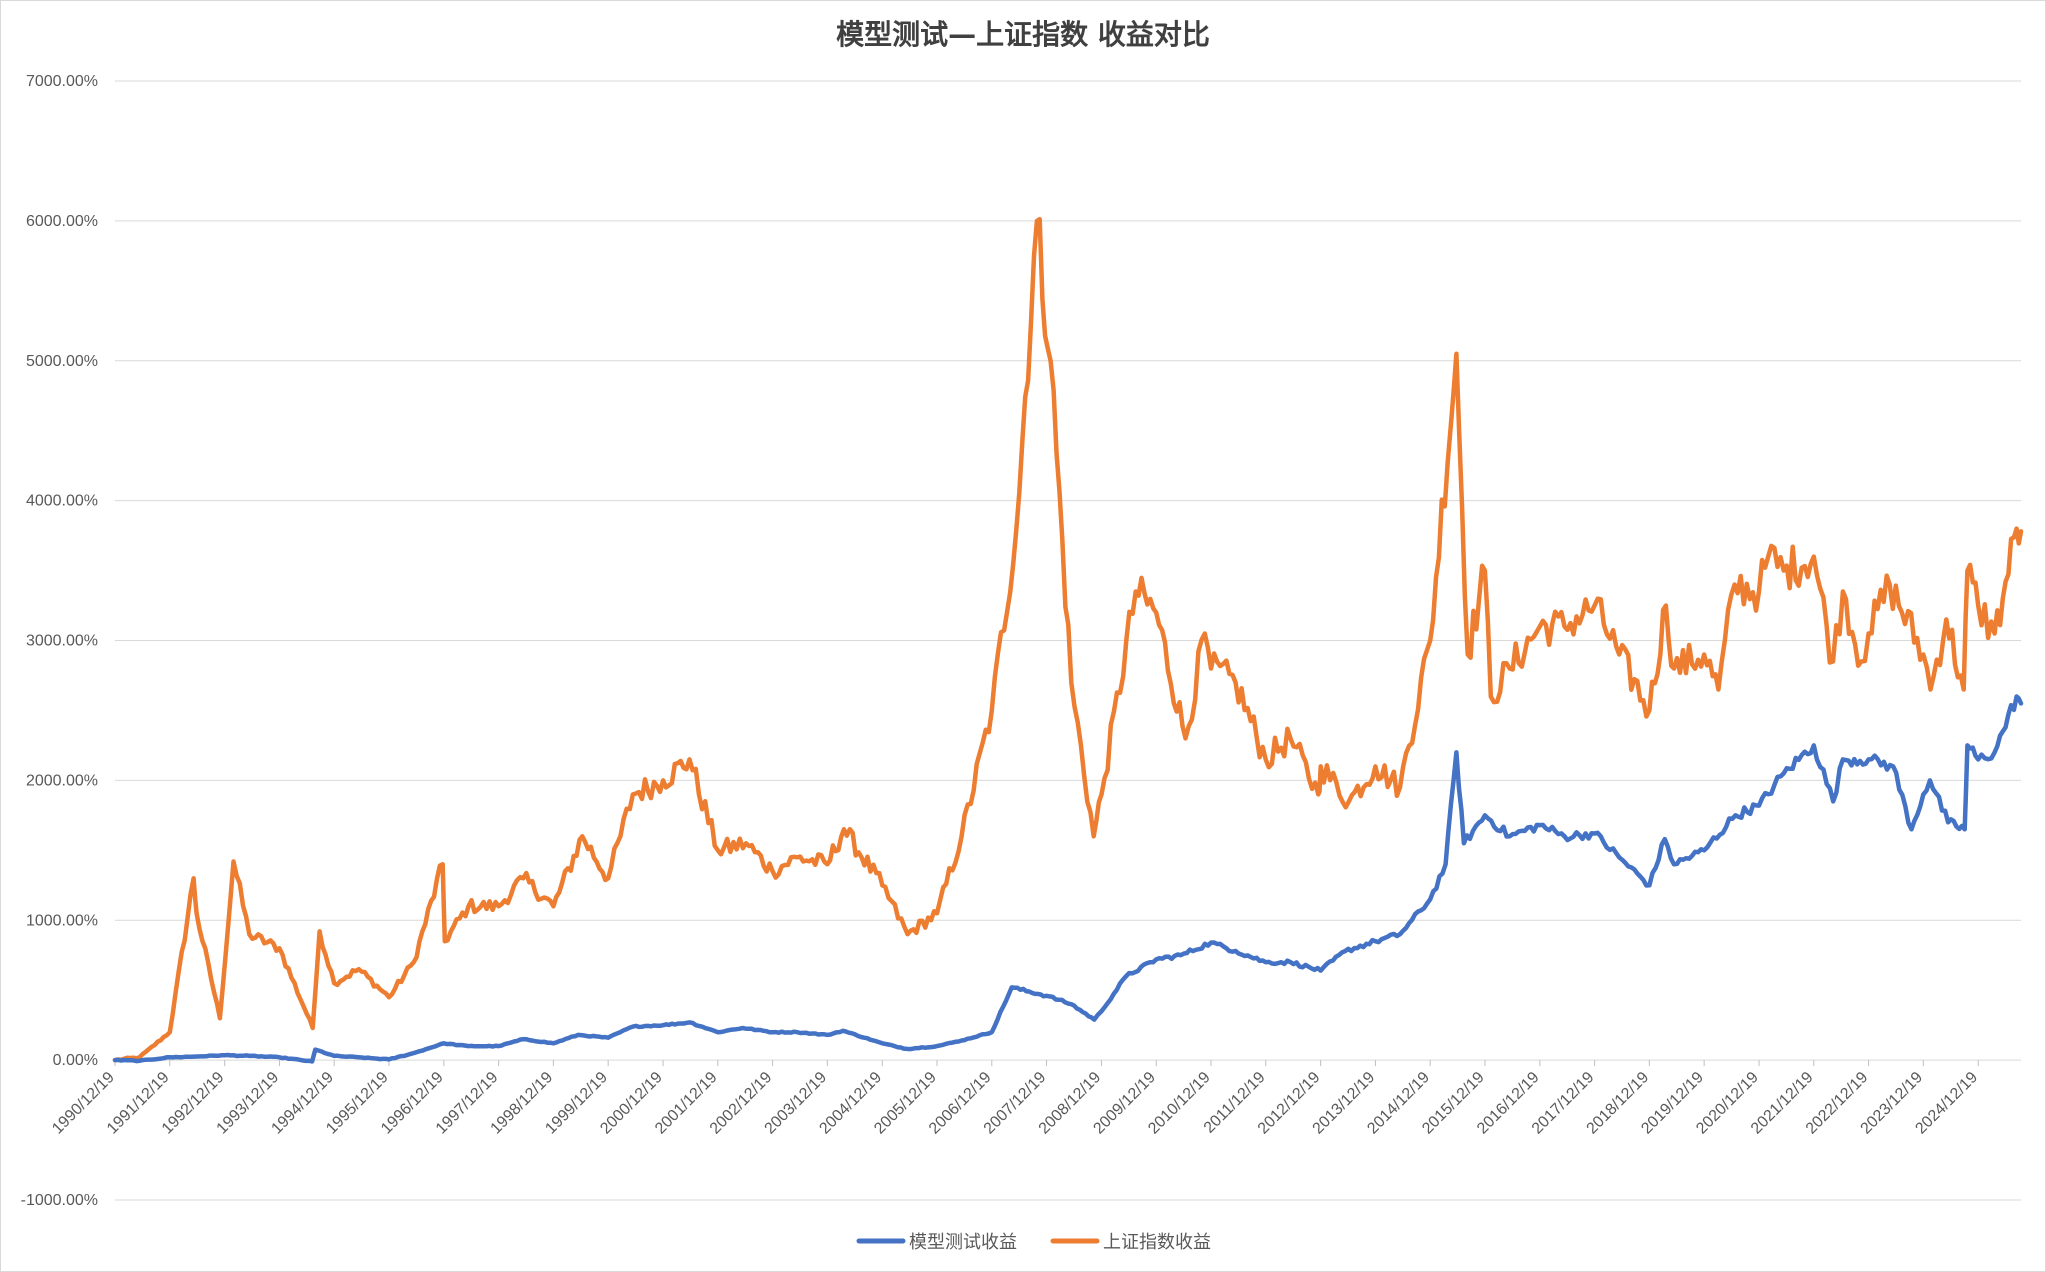 The width and height of the screenshot is (2046, 1272). I want to click on y-tick-label: 4000.00%, so click(62, 501).